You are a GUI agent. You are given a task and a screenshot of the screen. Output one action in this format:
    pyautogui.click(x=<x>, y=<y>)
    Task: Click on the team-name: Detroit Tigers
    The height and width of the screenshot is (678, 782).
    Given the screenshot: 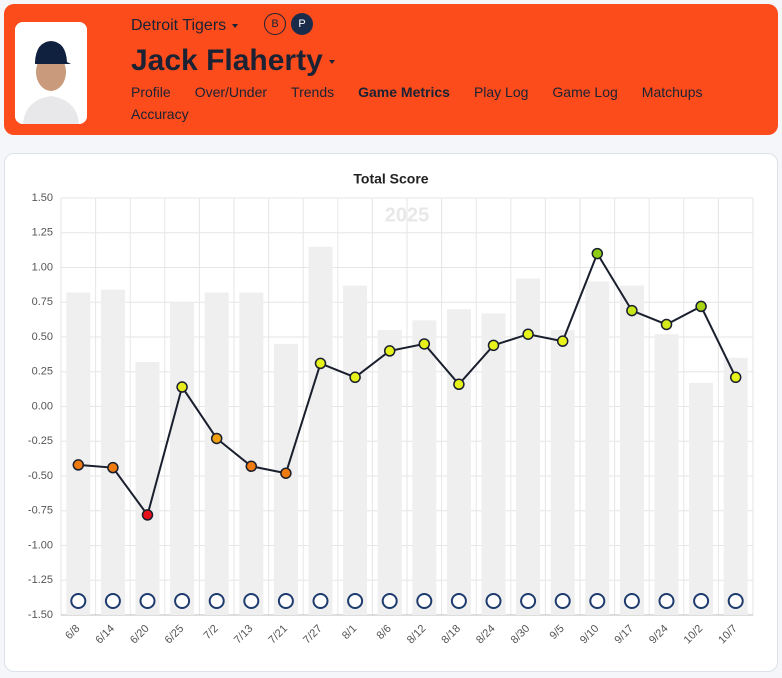 What is the action you would take?
    pyautogui.click(x=179, y=25)
    